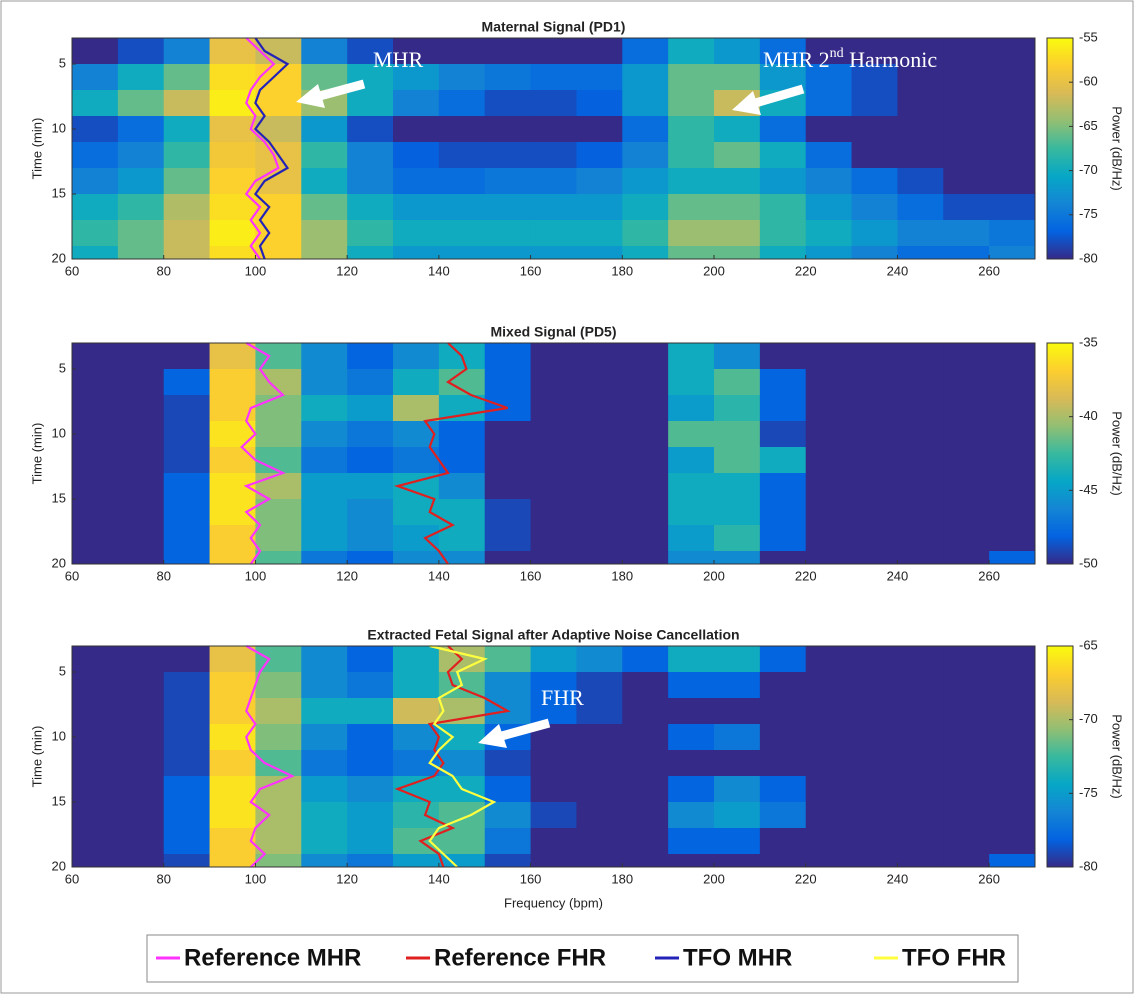 This screenshot has height=999, width=1134. Describe the element at coordinates (554, 27) in the screenshot. I see `panel-title: Maternal Signal (PD1)` at that location.